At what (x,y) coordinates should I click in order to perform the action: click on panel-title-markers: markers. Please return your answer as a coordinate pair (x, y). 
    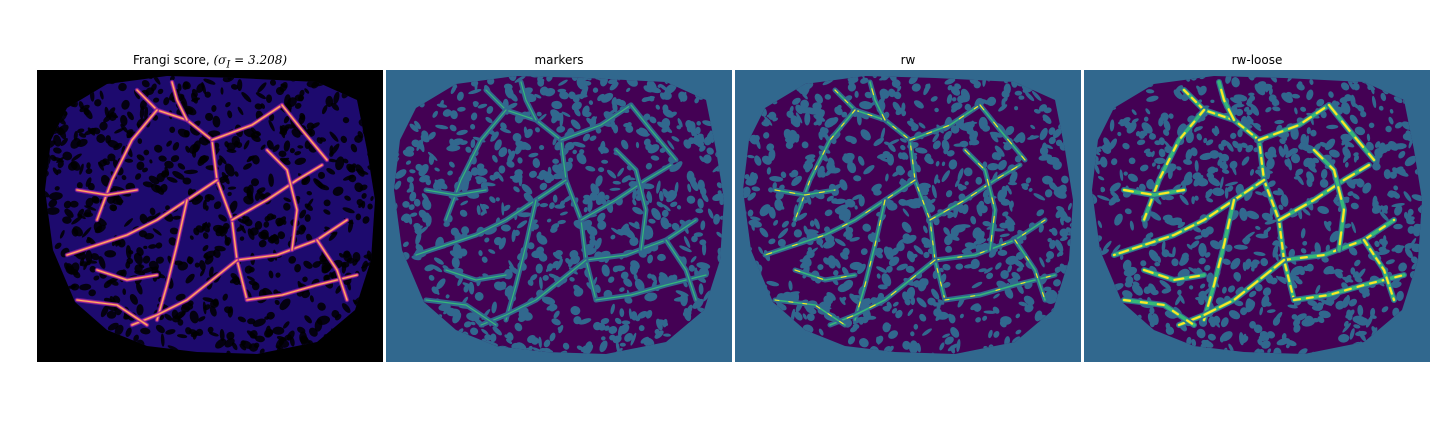
    Looking at the image, I should click on (559, 60).